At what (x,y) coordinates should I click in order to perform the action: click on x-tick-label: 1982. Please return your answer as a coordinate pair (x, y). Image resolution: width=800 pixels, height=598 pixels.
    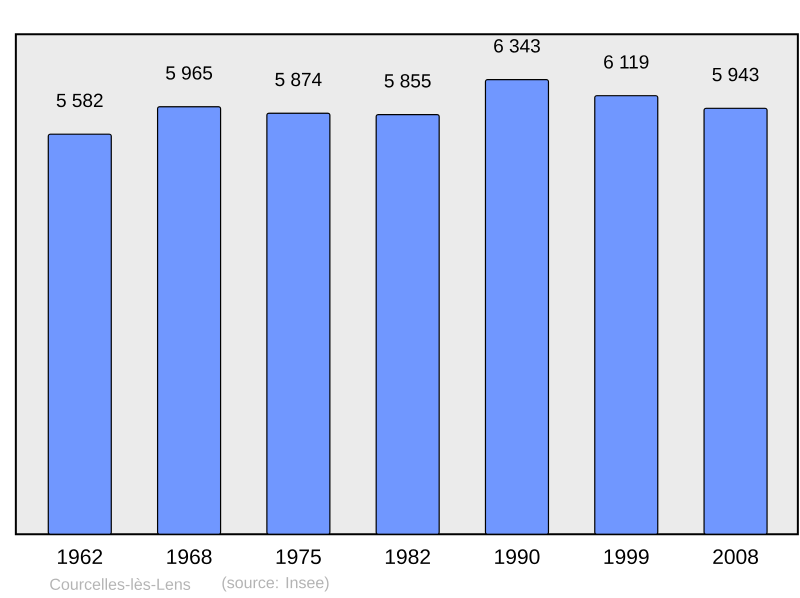
    Looking at the image, I should click on (408, 556).